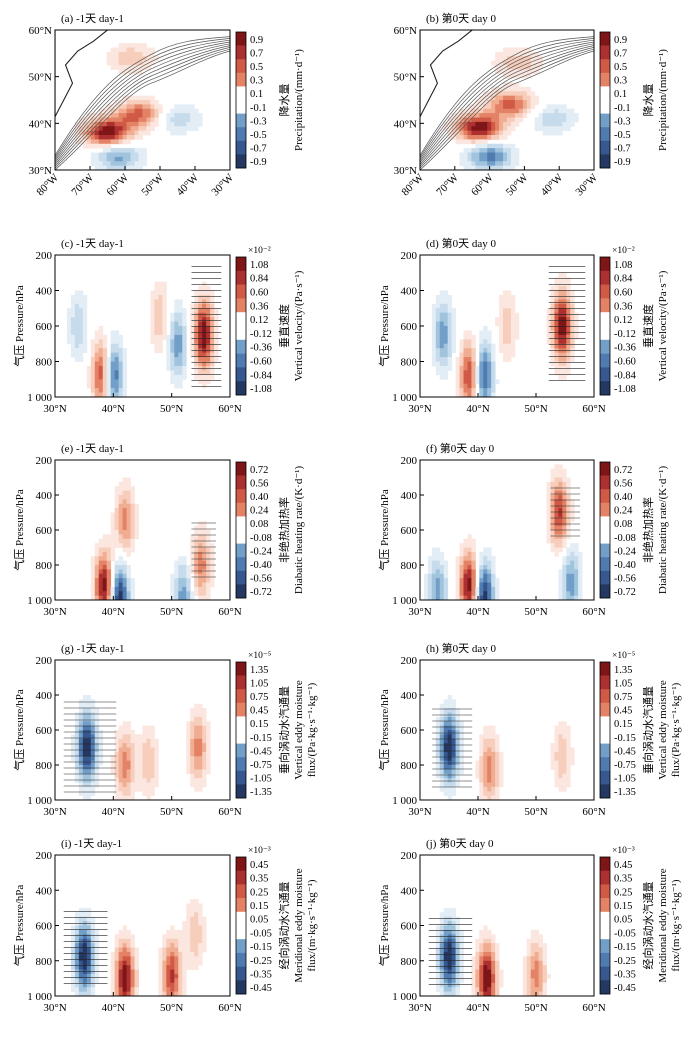 Image resolution: width=700 pixels, height=1041 pixels. What do you see at coordinates (44, 496) in the screenshot?
I see `y-tick-label: 400` at bounding box center [44, 496].